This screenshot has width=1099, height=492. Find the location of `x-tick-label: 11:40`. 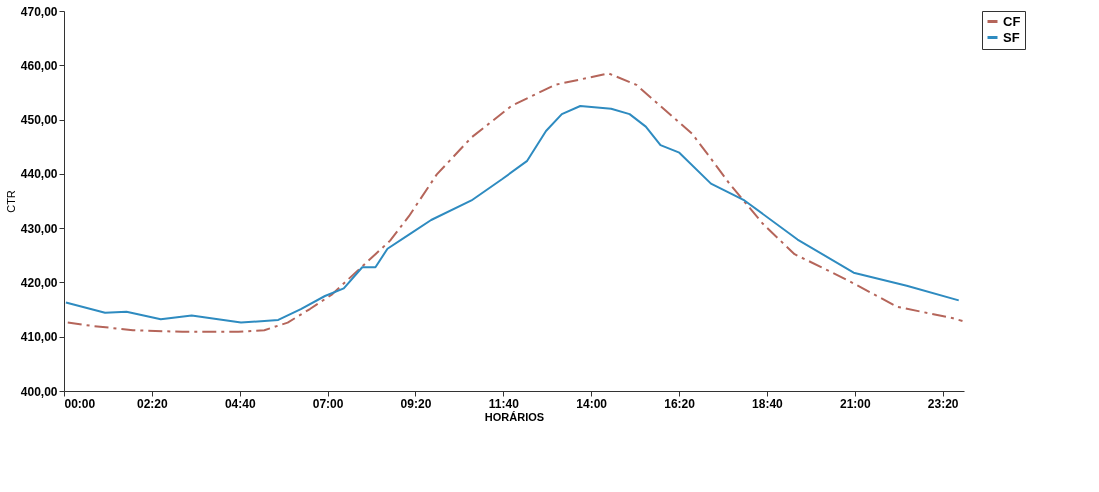

x-tick-label: 11:40 is located at coordinates (504, 403).